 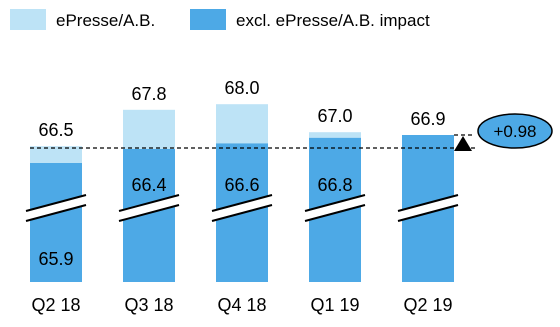 I want to click on category-label-1: Q3 18, so click(x=148, y=305).